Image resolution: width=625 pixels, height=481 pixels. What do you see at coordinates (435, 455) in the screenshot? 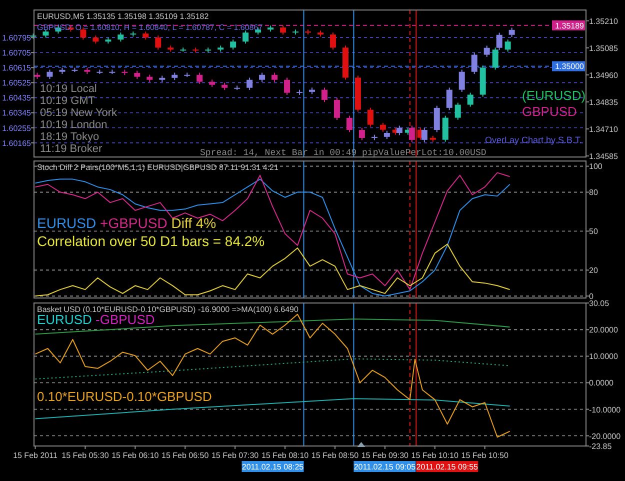
I see `x-tick-label: 15 Feb 10:10` at bounding box center [435, 455].